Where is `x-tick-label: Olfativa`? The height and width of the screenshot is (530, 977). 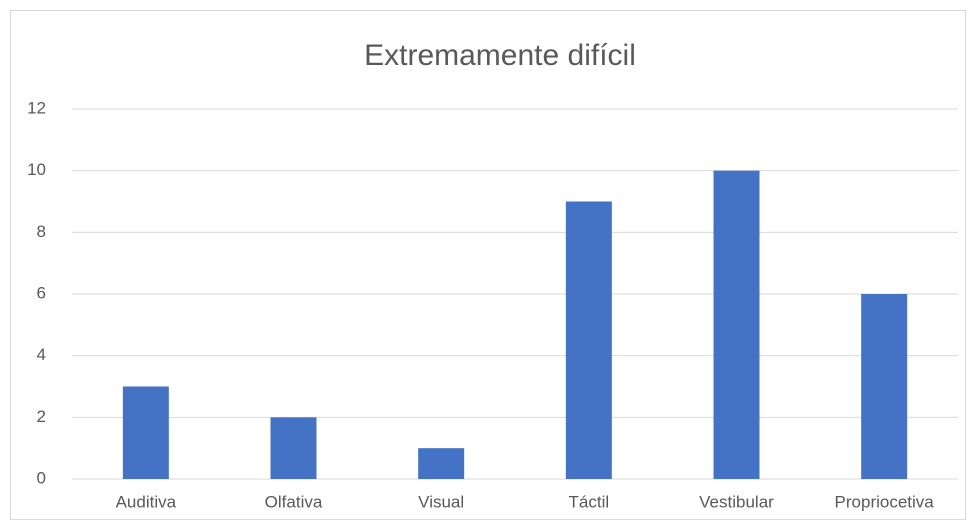 x-tick-label: Olfativa is located at coordinates (294, 501).